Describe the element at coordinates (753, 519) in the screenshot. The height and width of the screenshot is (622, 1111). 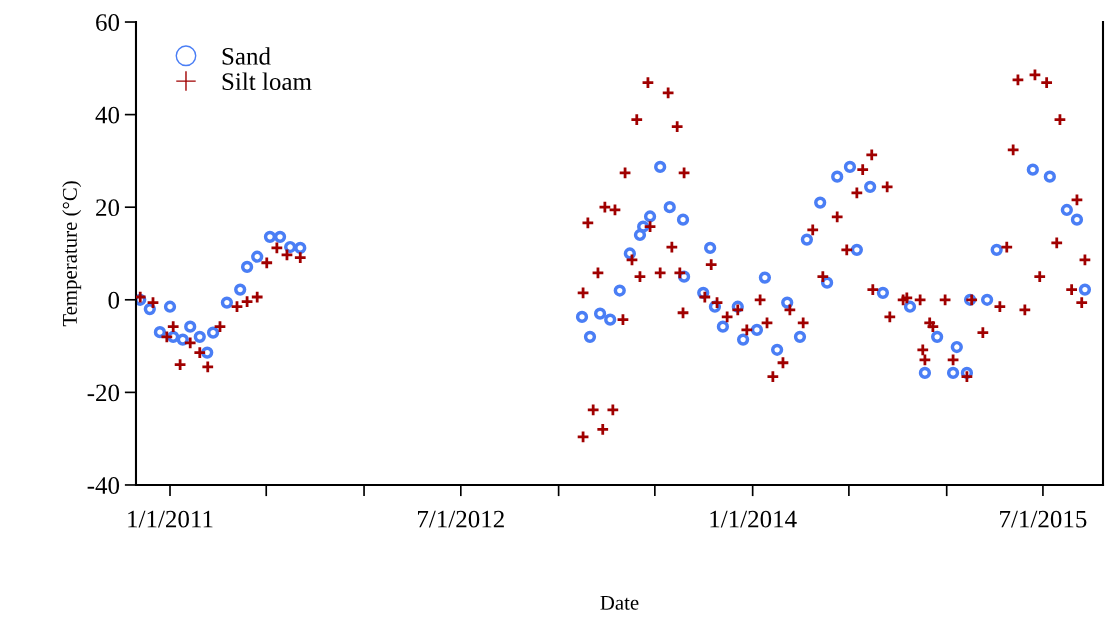
I see `x-tick-label: 1/1/2014` at that location.